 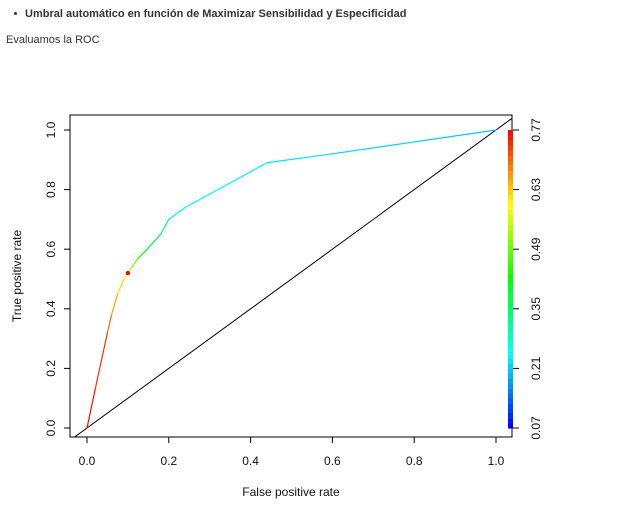 What do you see at coordinates (17, 276) in the screenshot?
I see `y-axis-label: True positive rate` at bounding box center [17, 276].